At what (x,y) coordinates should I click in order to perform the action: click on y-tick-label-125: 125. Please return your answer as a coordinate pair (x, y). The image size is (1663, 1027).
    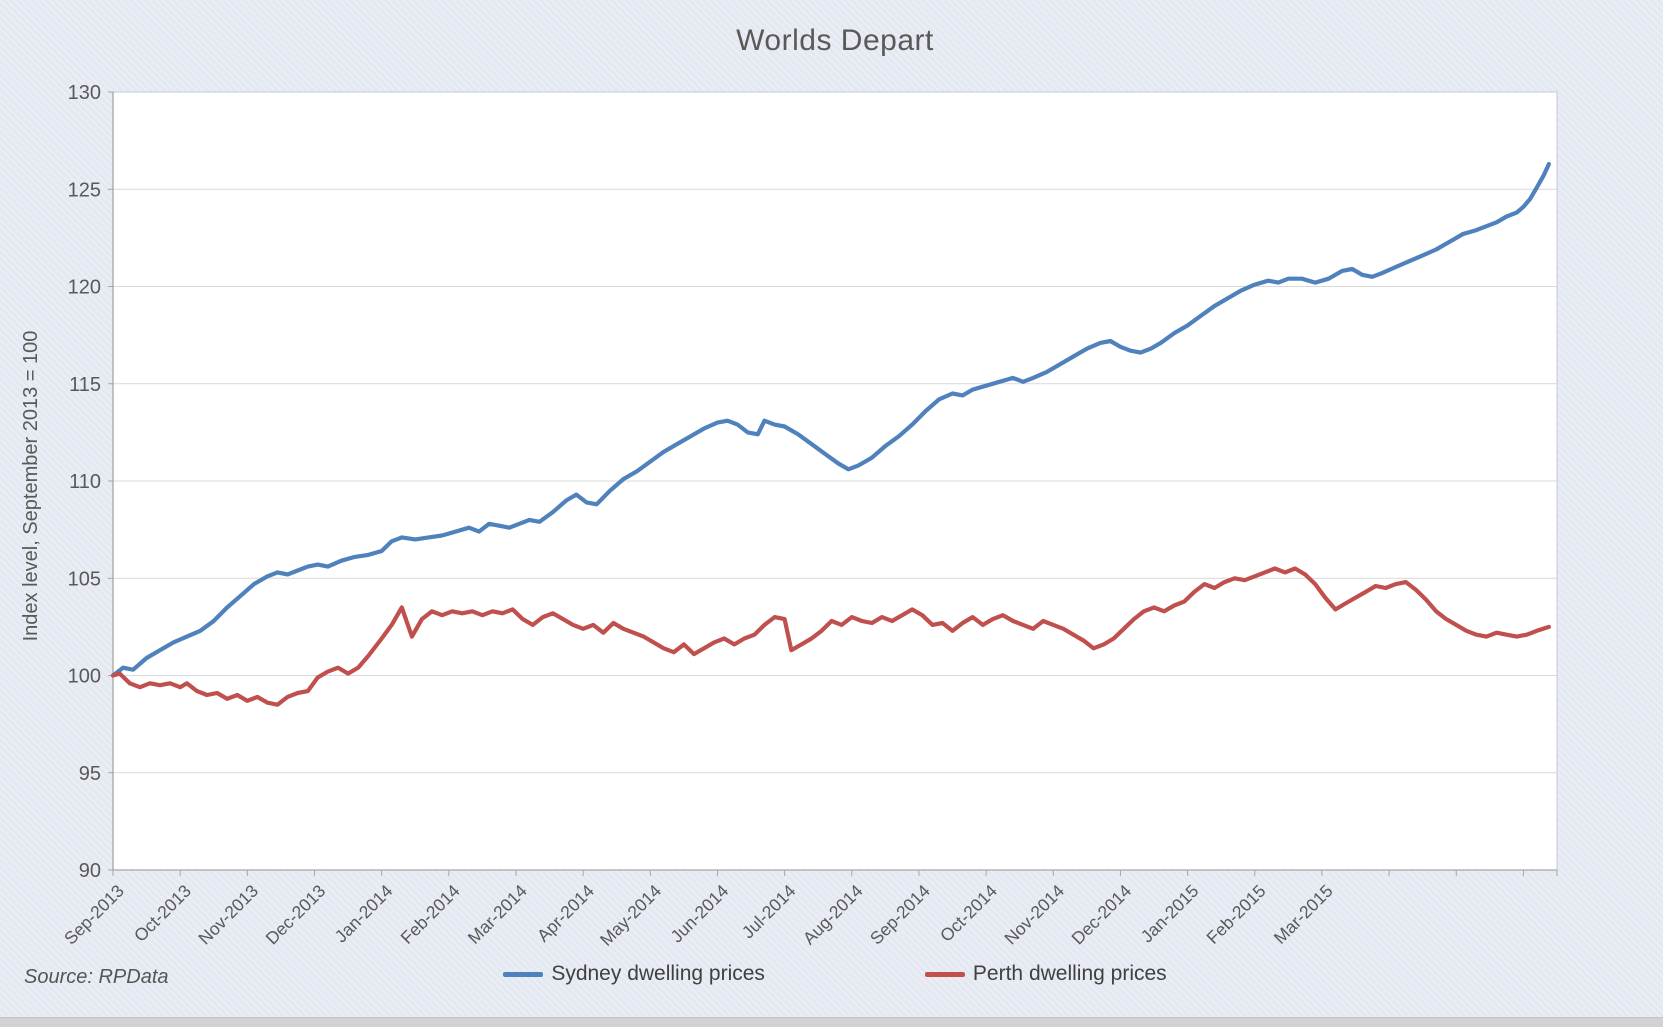
    Looking at the image, I should click on (84, 190).